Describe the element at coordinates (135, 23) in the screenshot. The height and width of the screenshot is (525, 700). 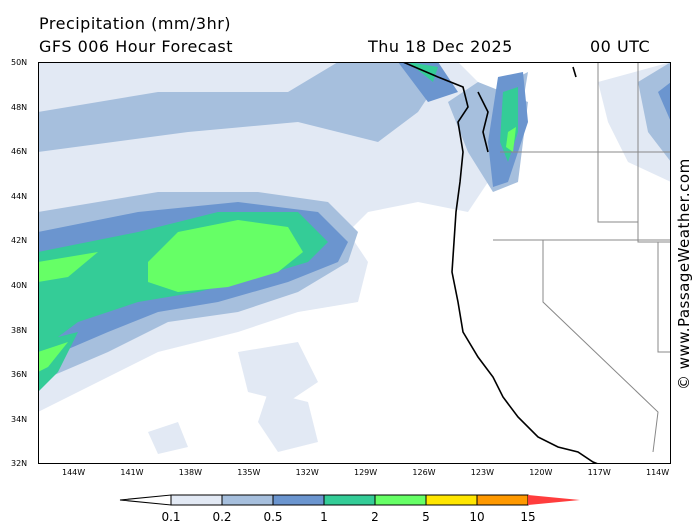
I see `map-title: Precipitation (mm/3hr)` at that location.